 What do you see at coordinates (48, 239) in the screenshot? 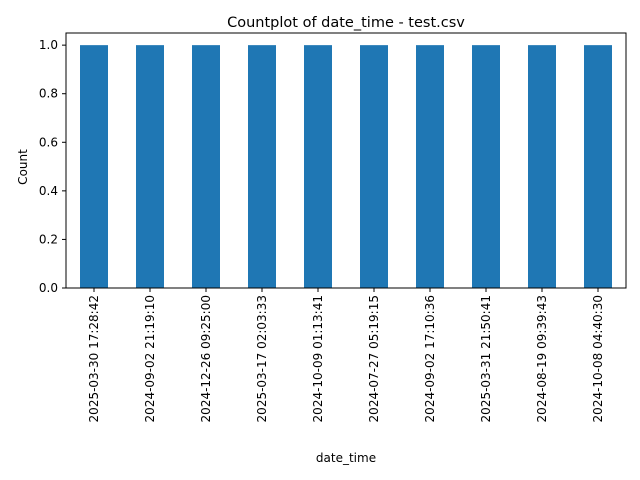
I see `y-tick-label: 0.2` at bounding box center [48, 239].